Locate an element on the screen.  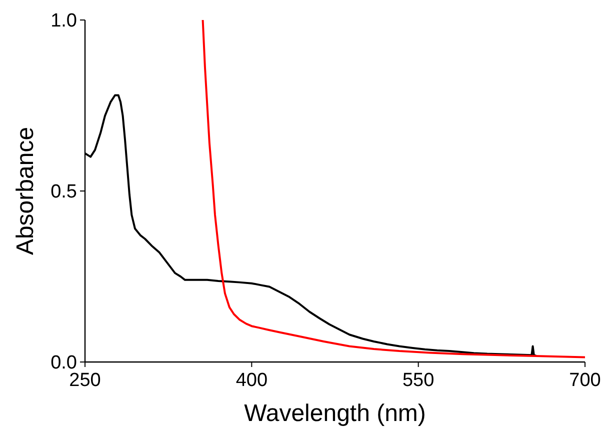
x-tick-label: 700 is located at coordinates (585, 380).